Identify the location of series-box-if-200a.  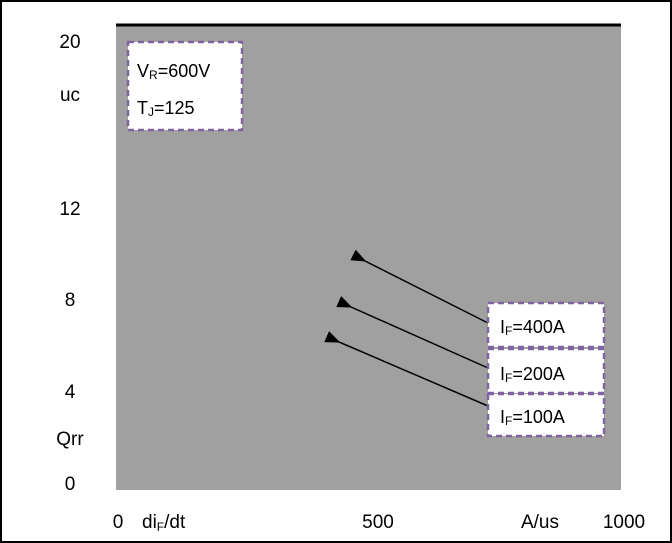
(546, 371).